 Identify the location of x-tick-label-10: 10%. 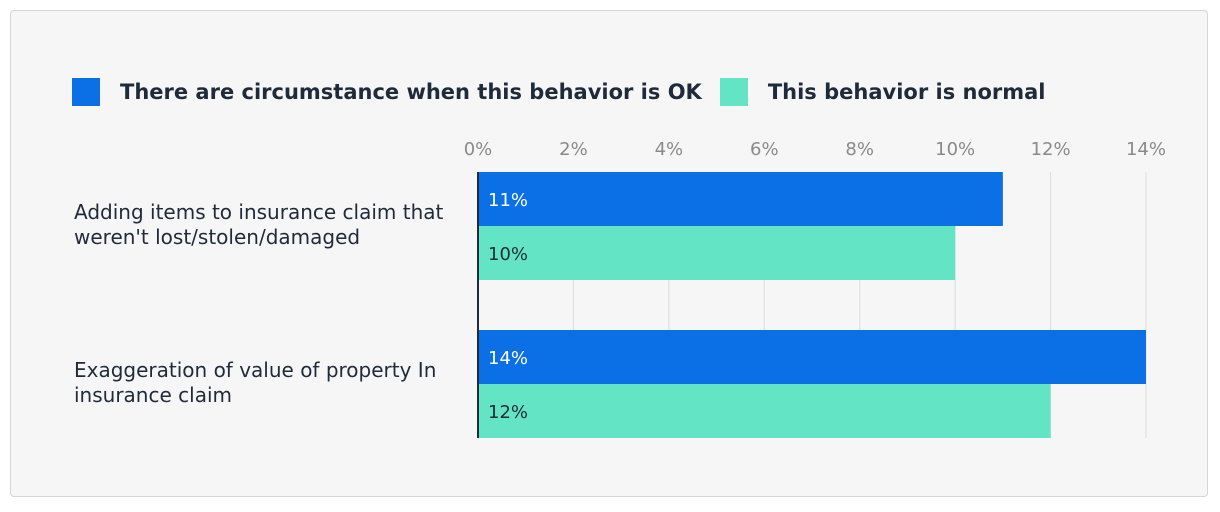
(955, 149).